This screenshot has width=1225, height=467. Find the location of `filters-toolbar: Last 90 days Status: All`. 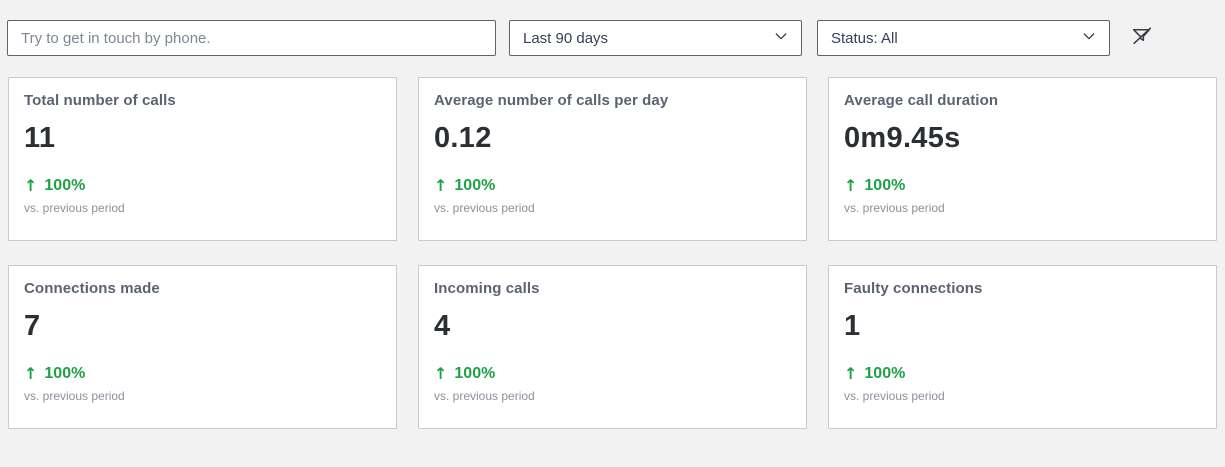

filters-toolbar: Last 90 days Status: All is located at coordinates (616, 38).